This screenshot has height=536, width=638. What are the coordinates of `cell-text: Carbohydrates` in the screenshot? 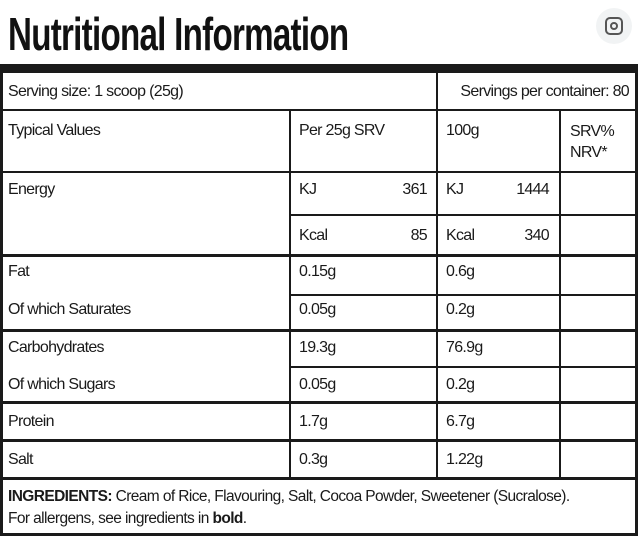 It's located at (56, 347).